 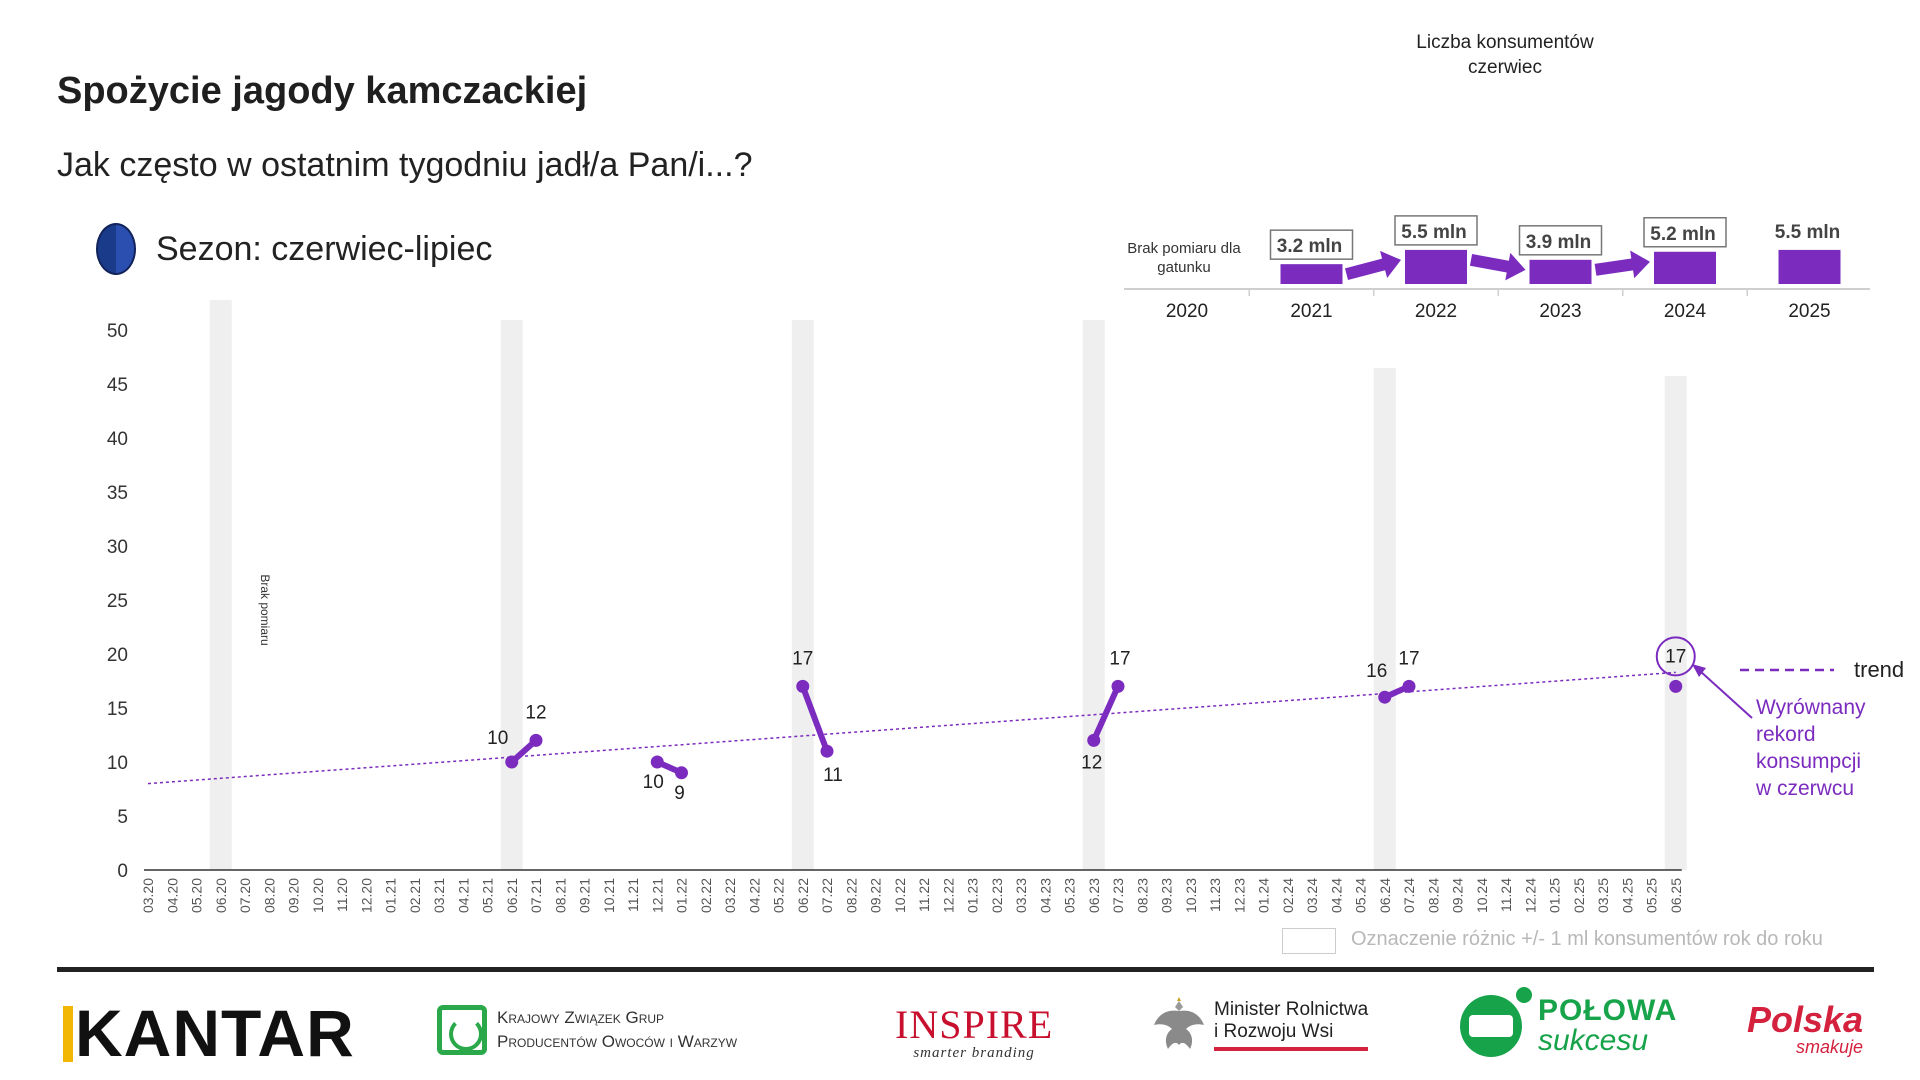 I want to click on consumers-title-line1: Liczba konsumentów, so click(x=1505, y=42).